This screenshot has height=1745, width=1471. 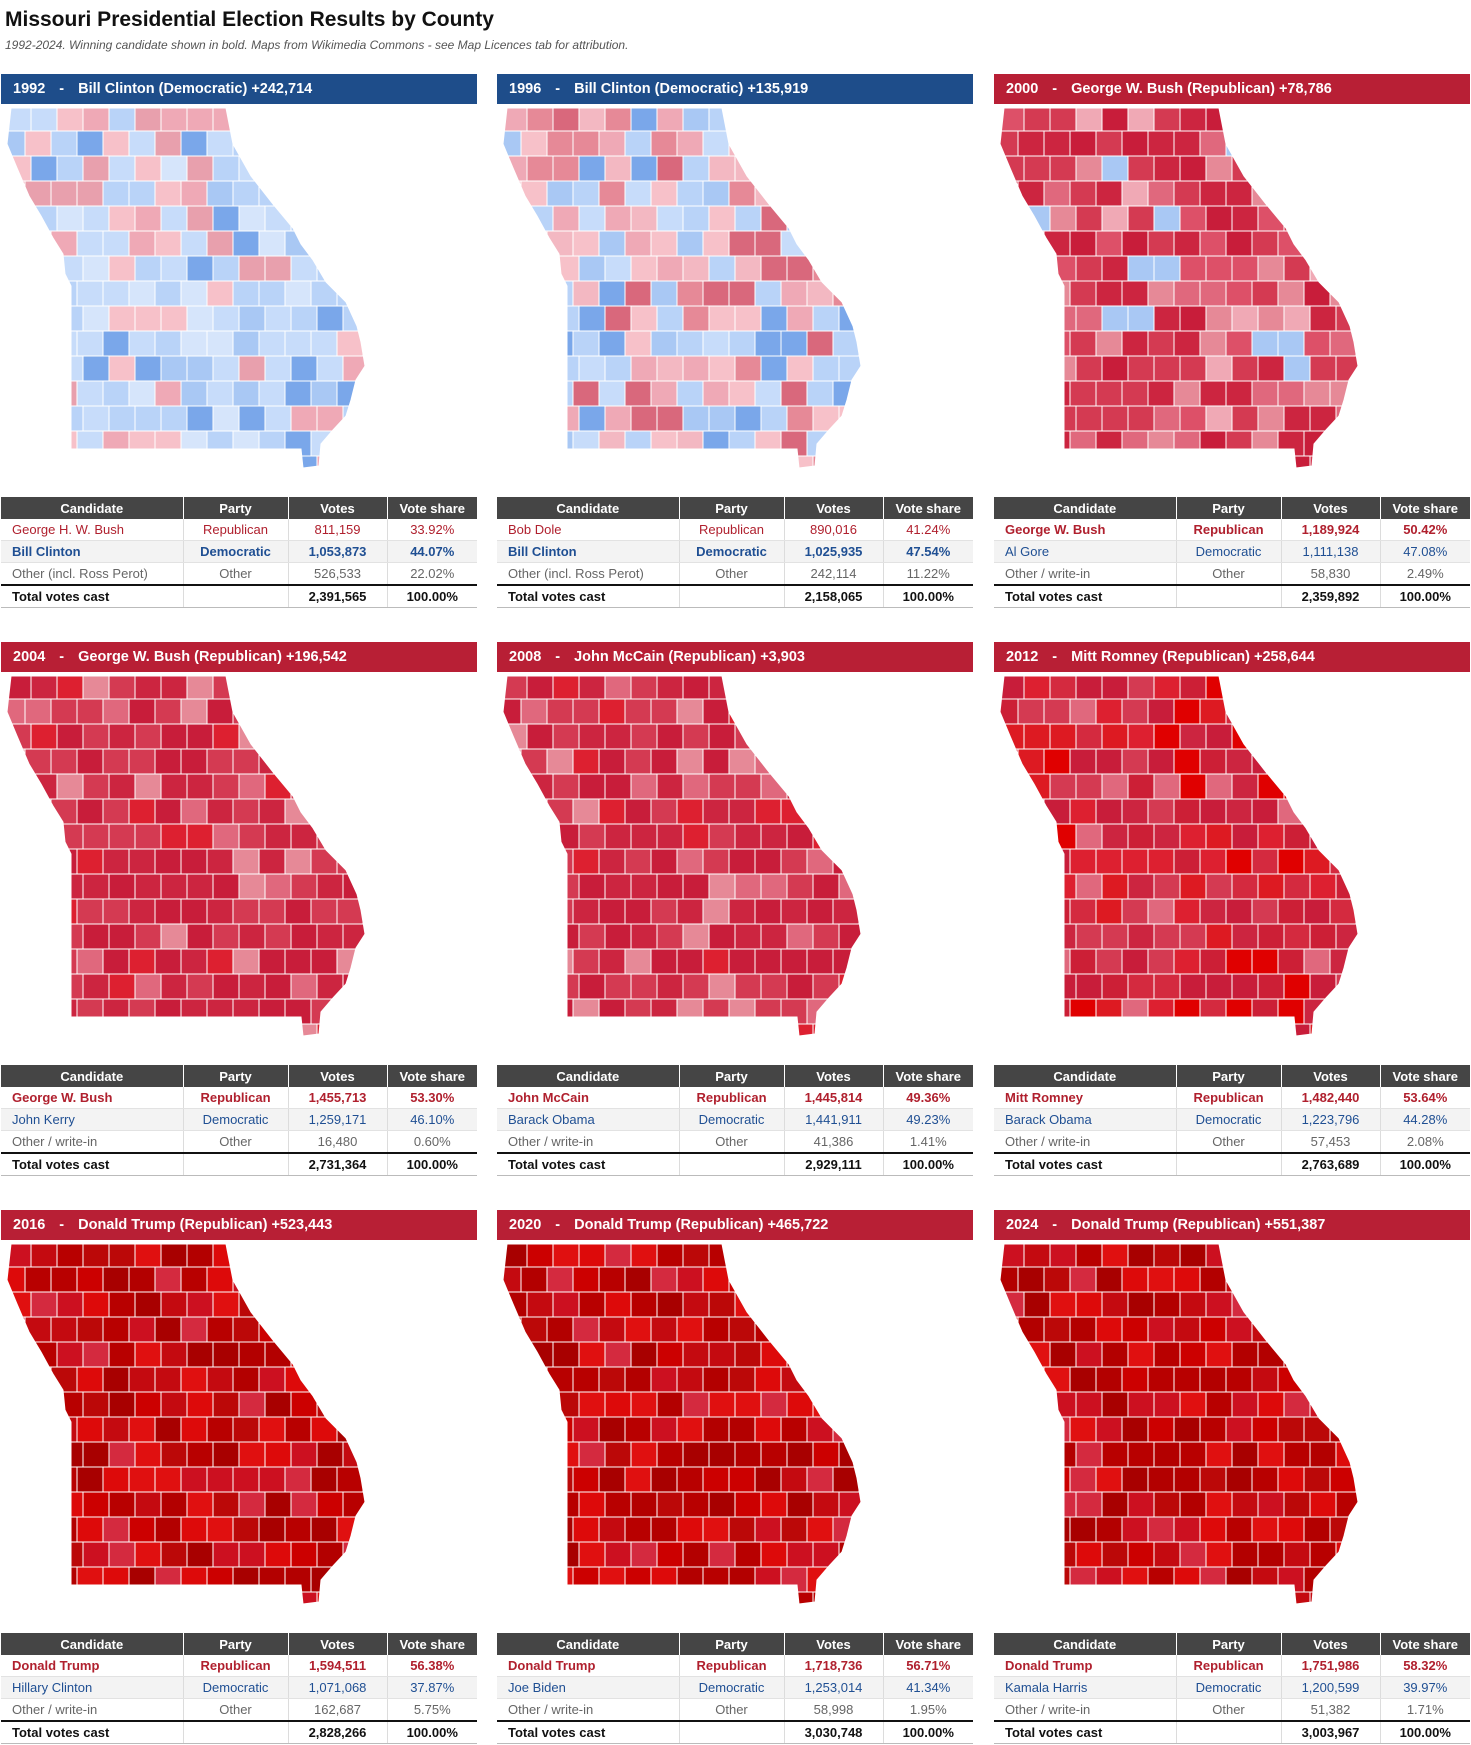 I want to click on vote-count: 51,382, so click(x=1331, y=1710).